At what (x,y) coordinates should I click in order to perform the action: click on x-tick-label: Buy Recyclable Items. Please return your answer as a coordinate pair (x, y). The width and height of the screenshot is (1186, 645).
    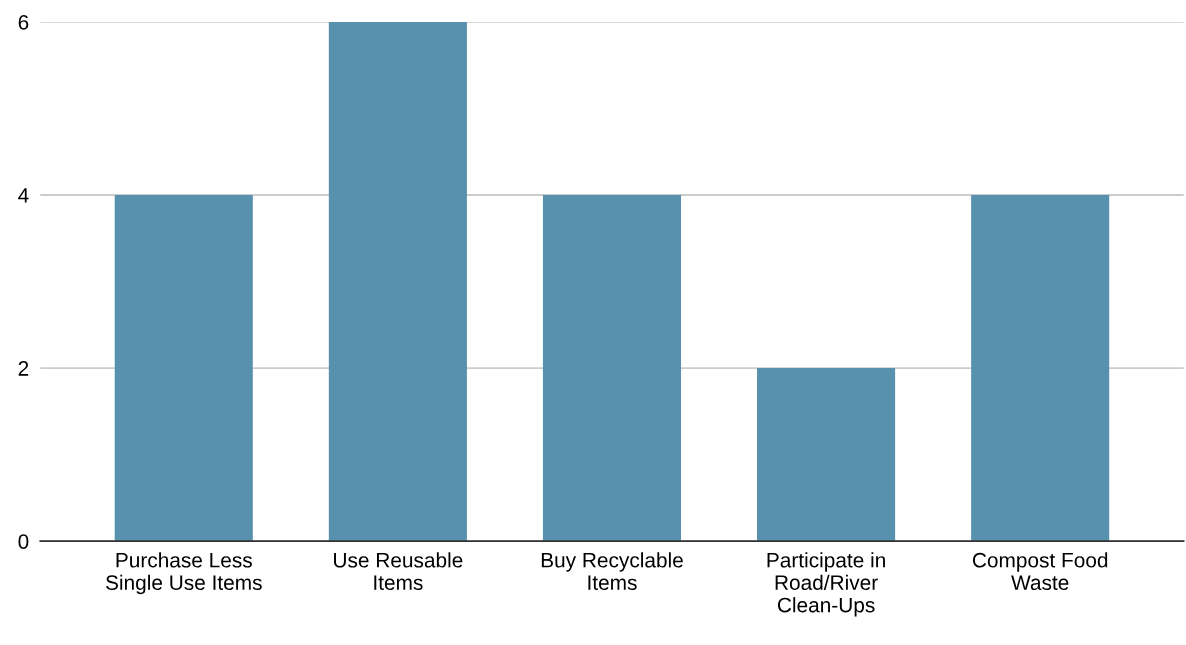
    Looking at the image, I should click on (612, 571).